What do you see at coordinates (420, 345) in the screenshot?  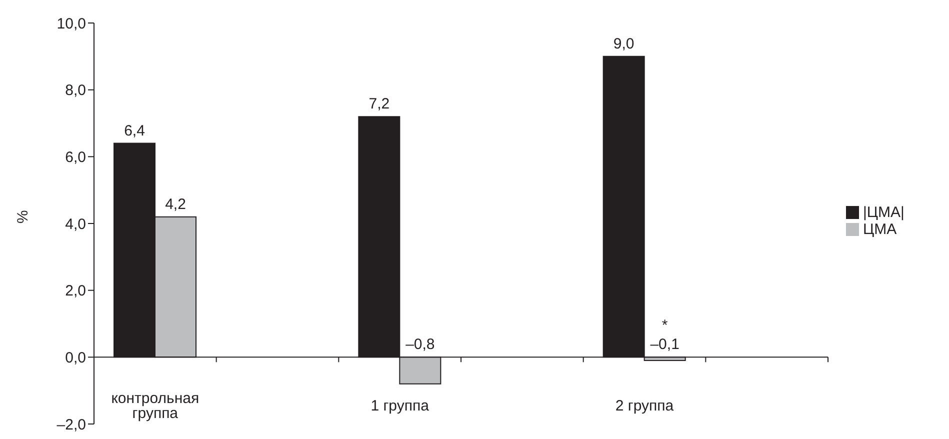 I see `data-label: –0,8` at bounding box center [420, 345].